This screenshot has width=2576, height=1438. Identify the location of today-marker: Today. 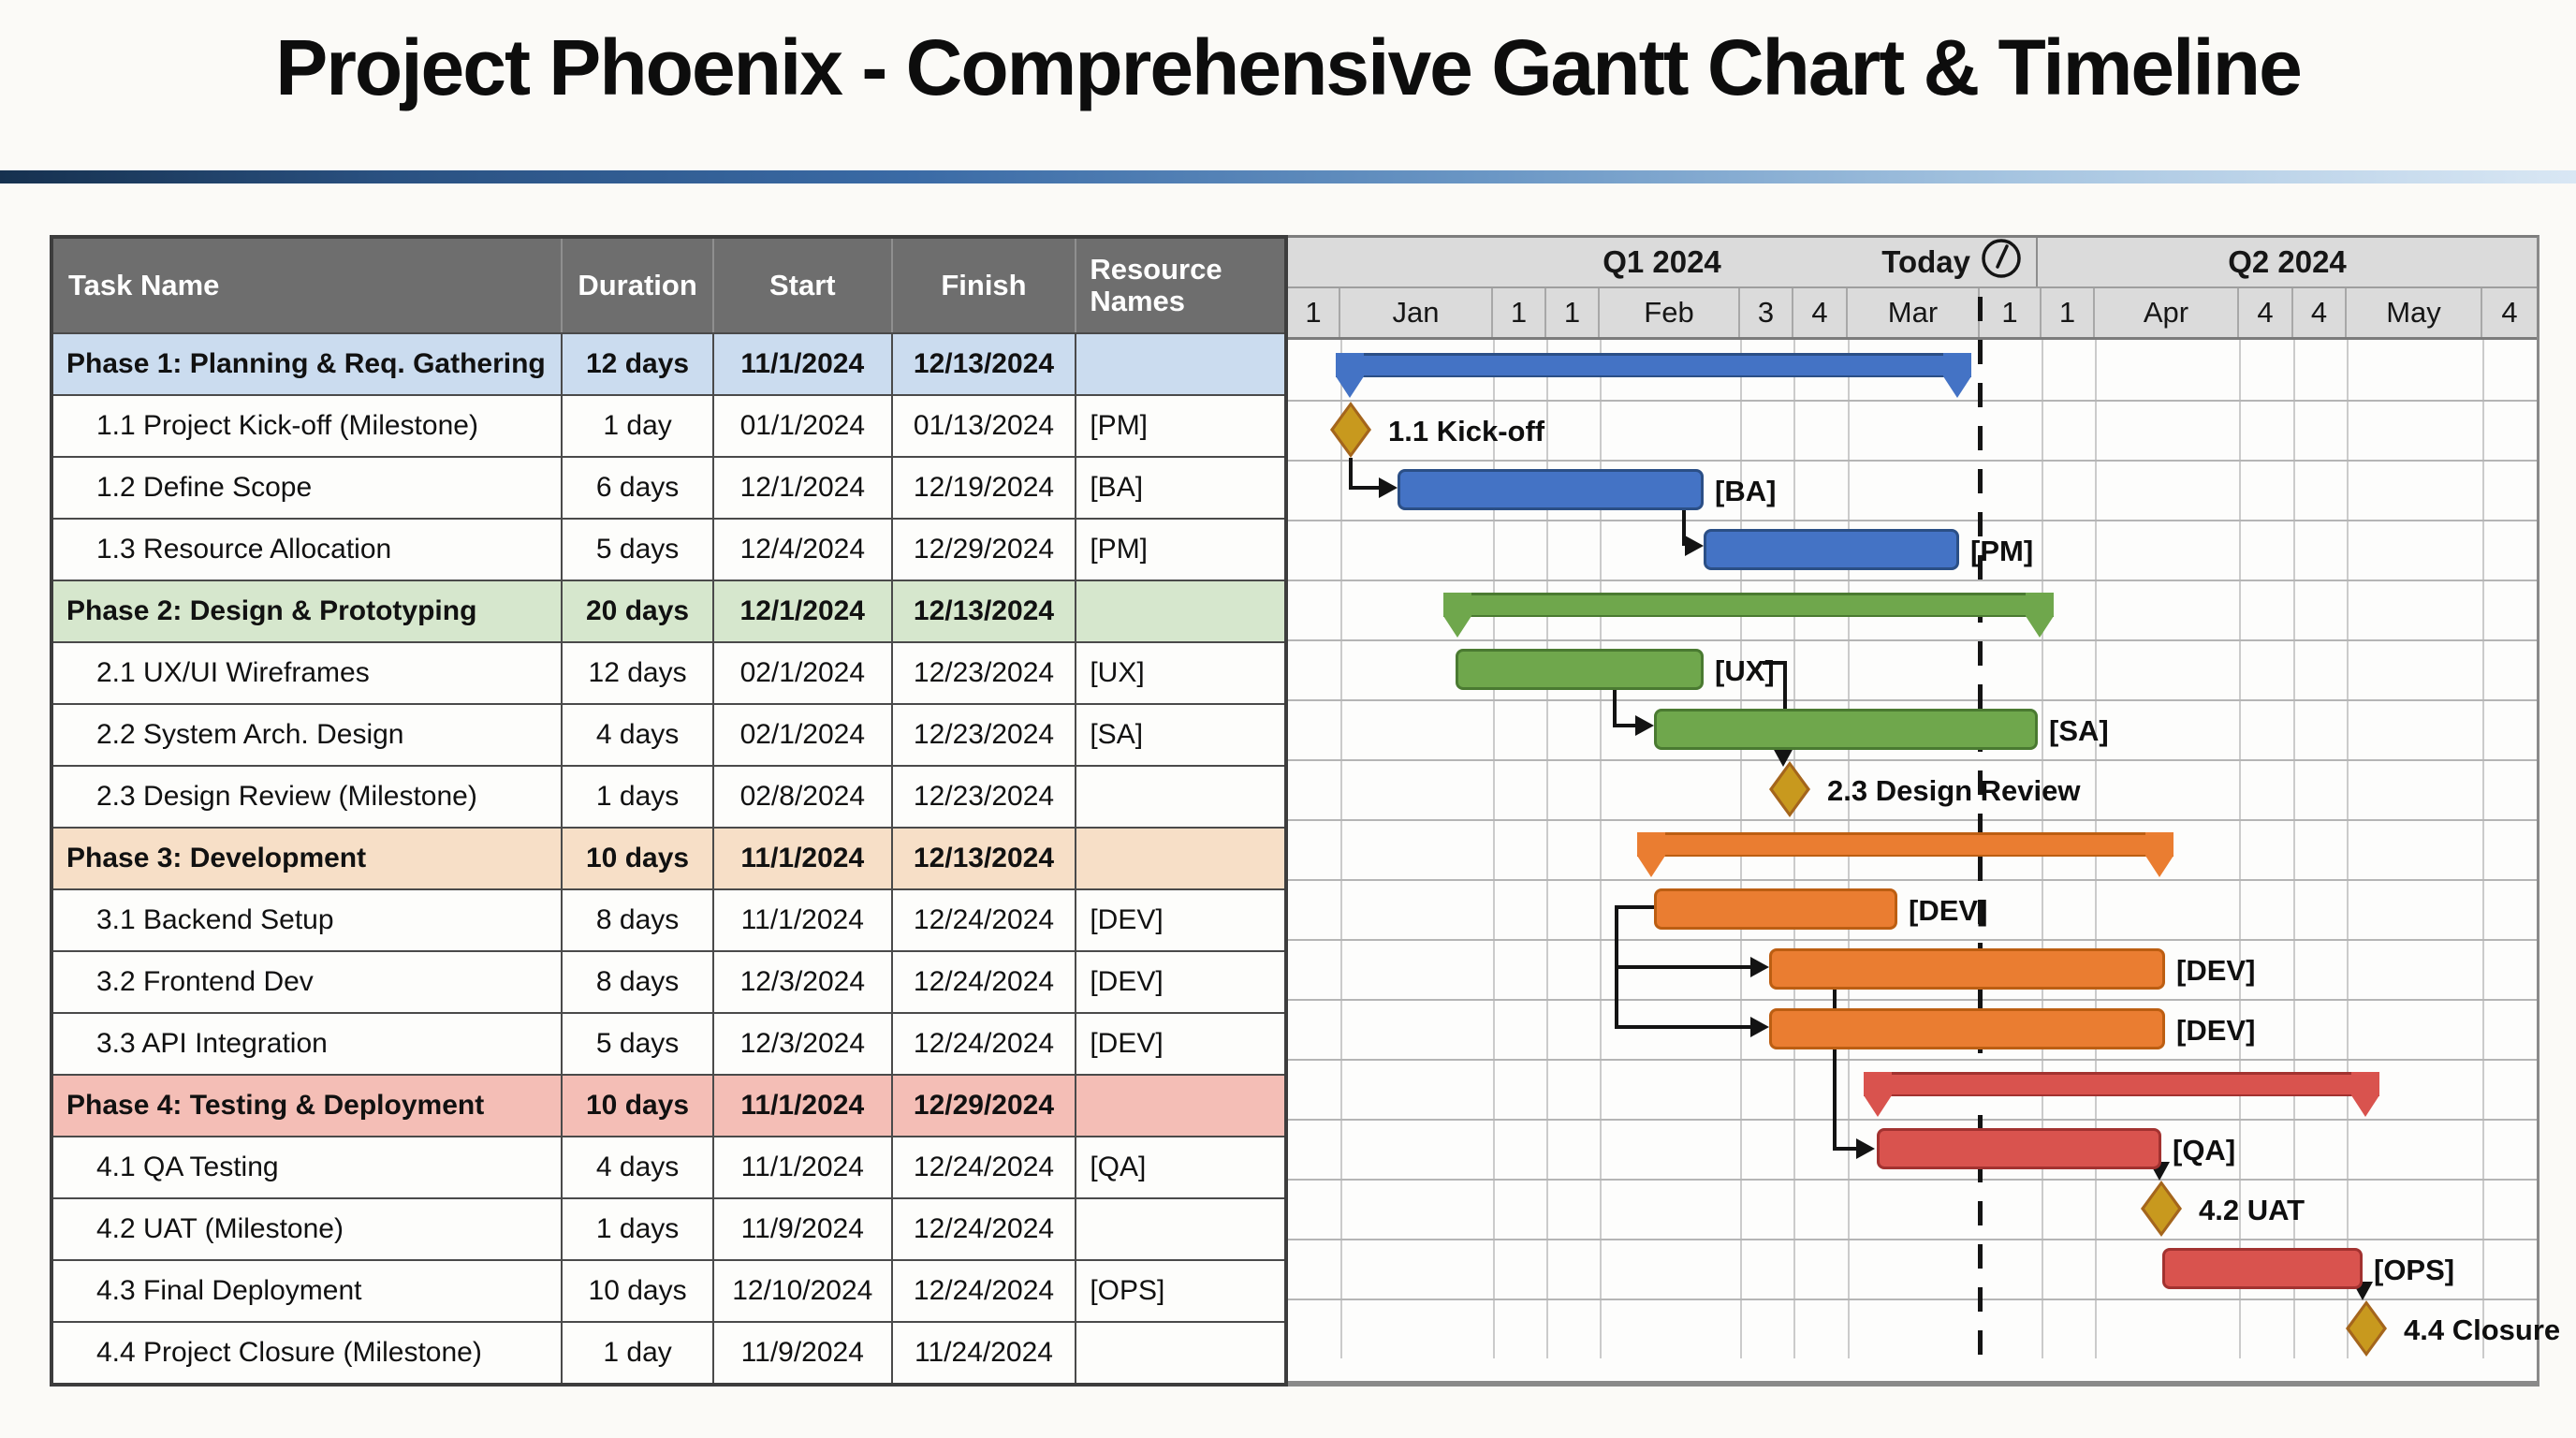
(1952, 262).